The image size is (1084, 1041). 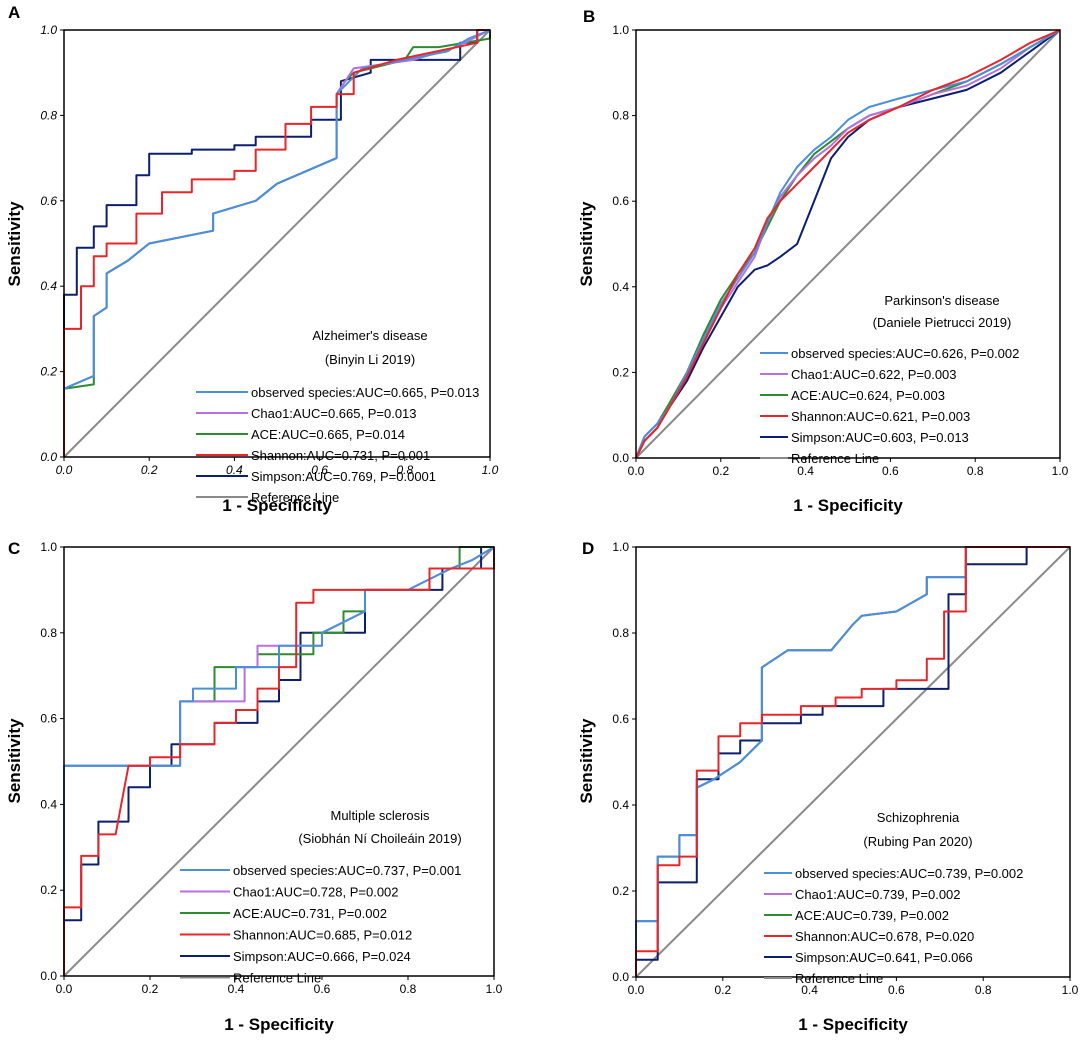 I want to click on legend-label-simpson: Simpson:AUC=0.603, P=0.013, so click(x=880, y=437).